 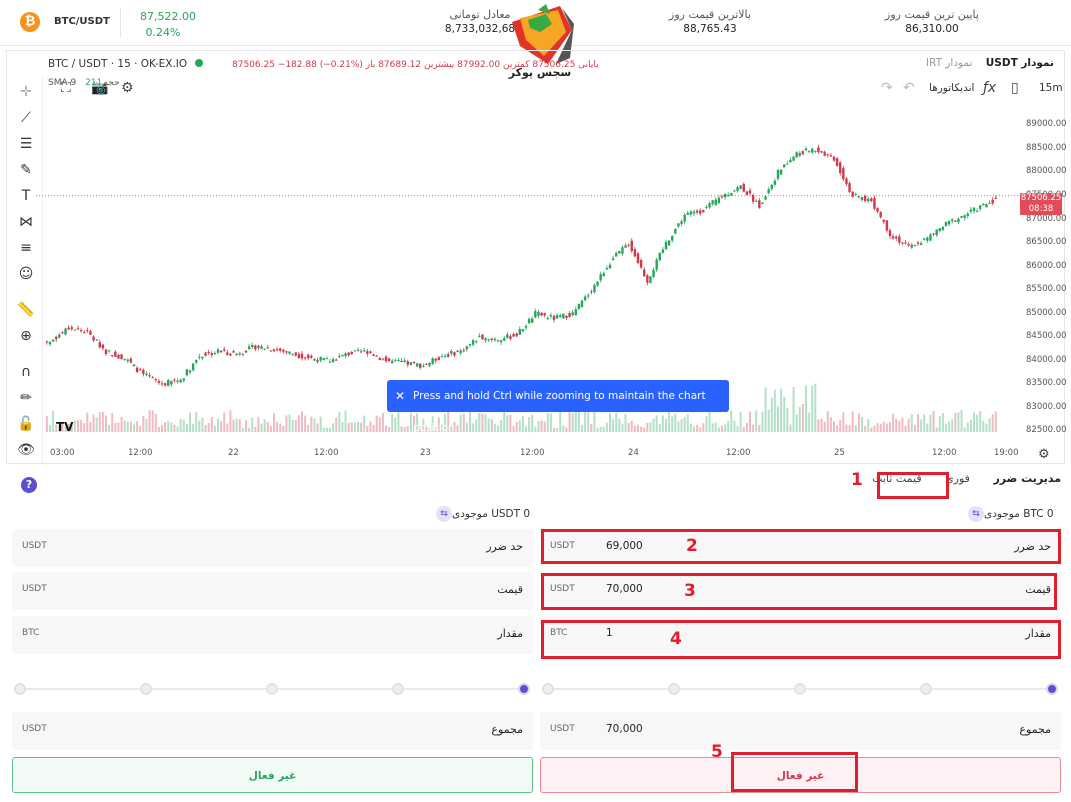 What do you see at coordinates (26, 92) in the screenshot?
I see `crosshair-icon: ✛` at bounding box center [26, 92].